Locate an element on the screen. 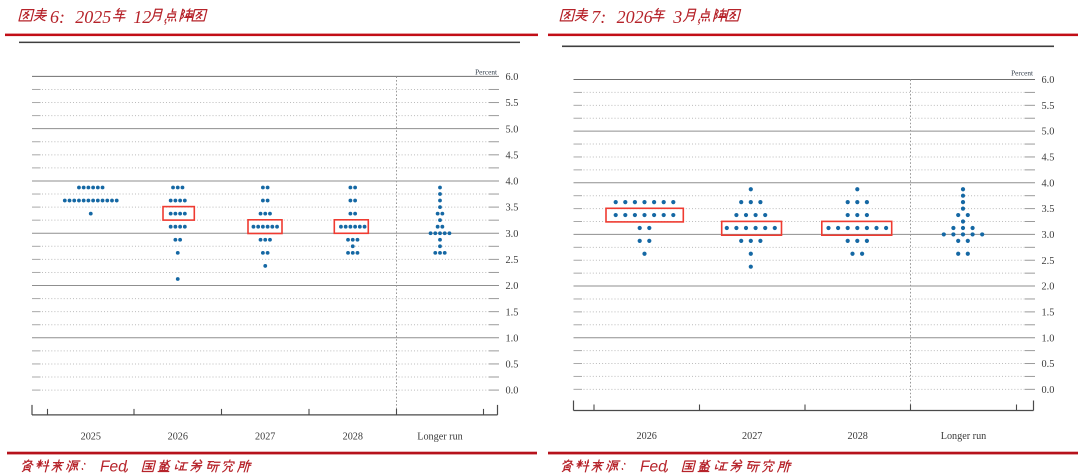 The height and width of the screenshot is (476, 1080). svg-text: 12 is located at coordinates (142, 17).